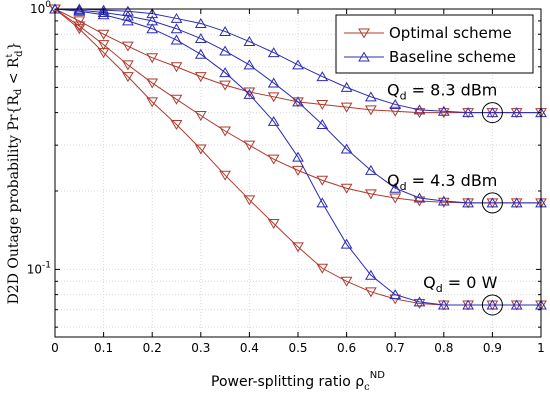  Describe the element at coordinates (470, 282) in the screenshot. I see `annotation-value: = 0 W` at that location.